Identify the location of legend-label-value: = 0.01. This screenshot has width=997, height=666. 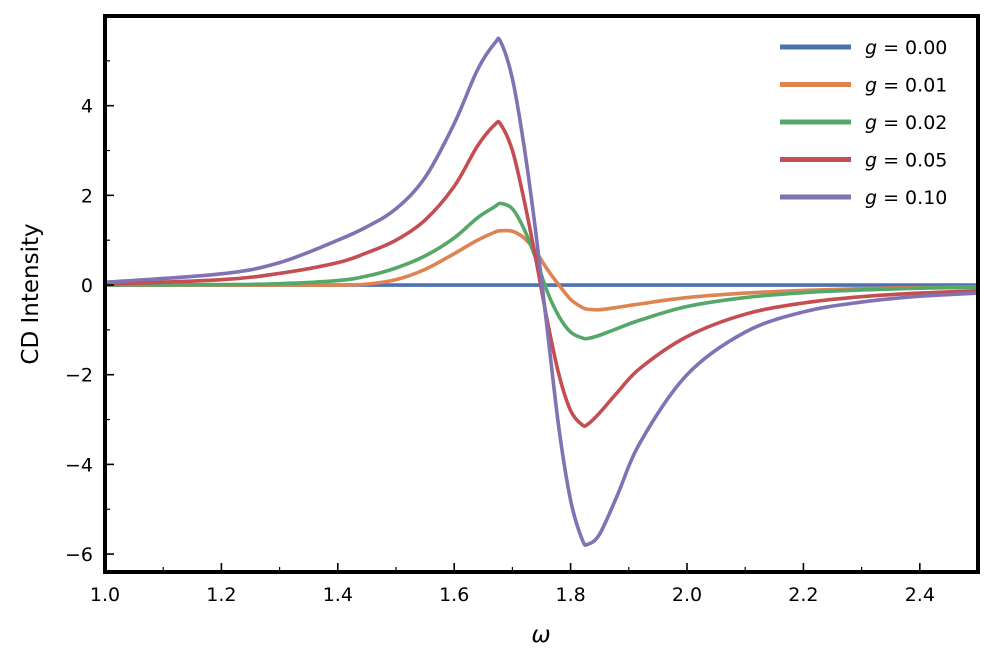
(912, 86).